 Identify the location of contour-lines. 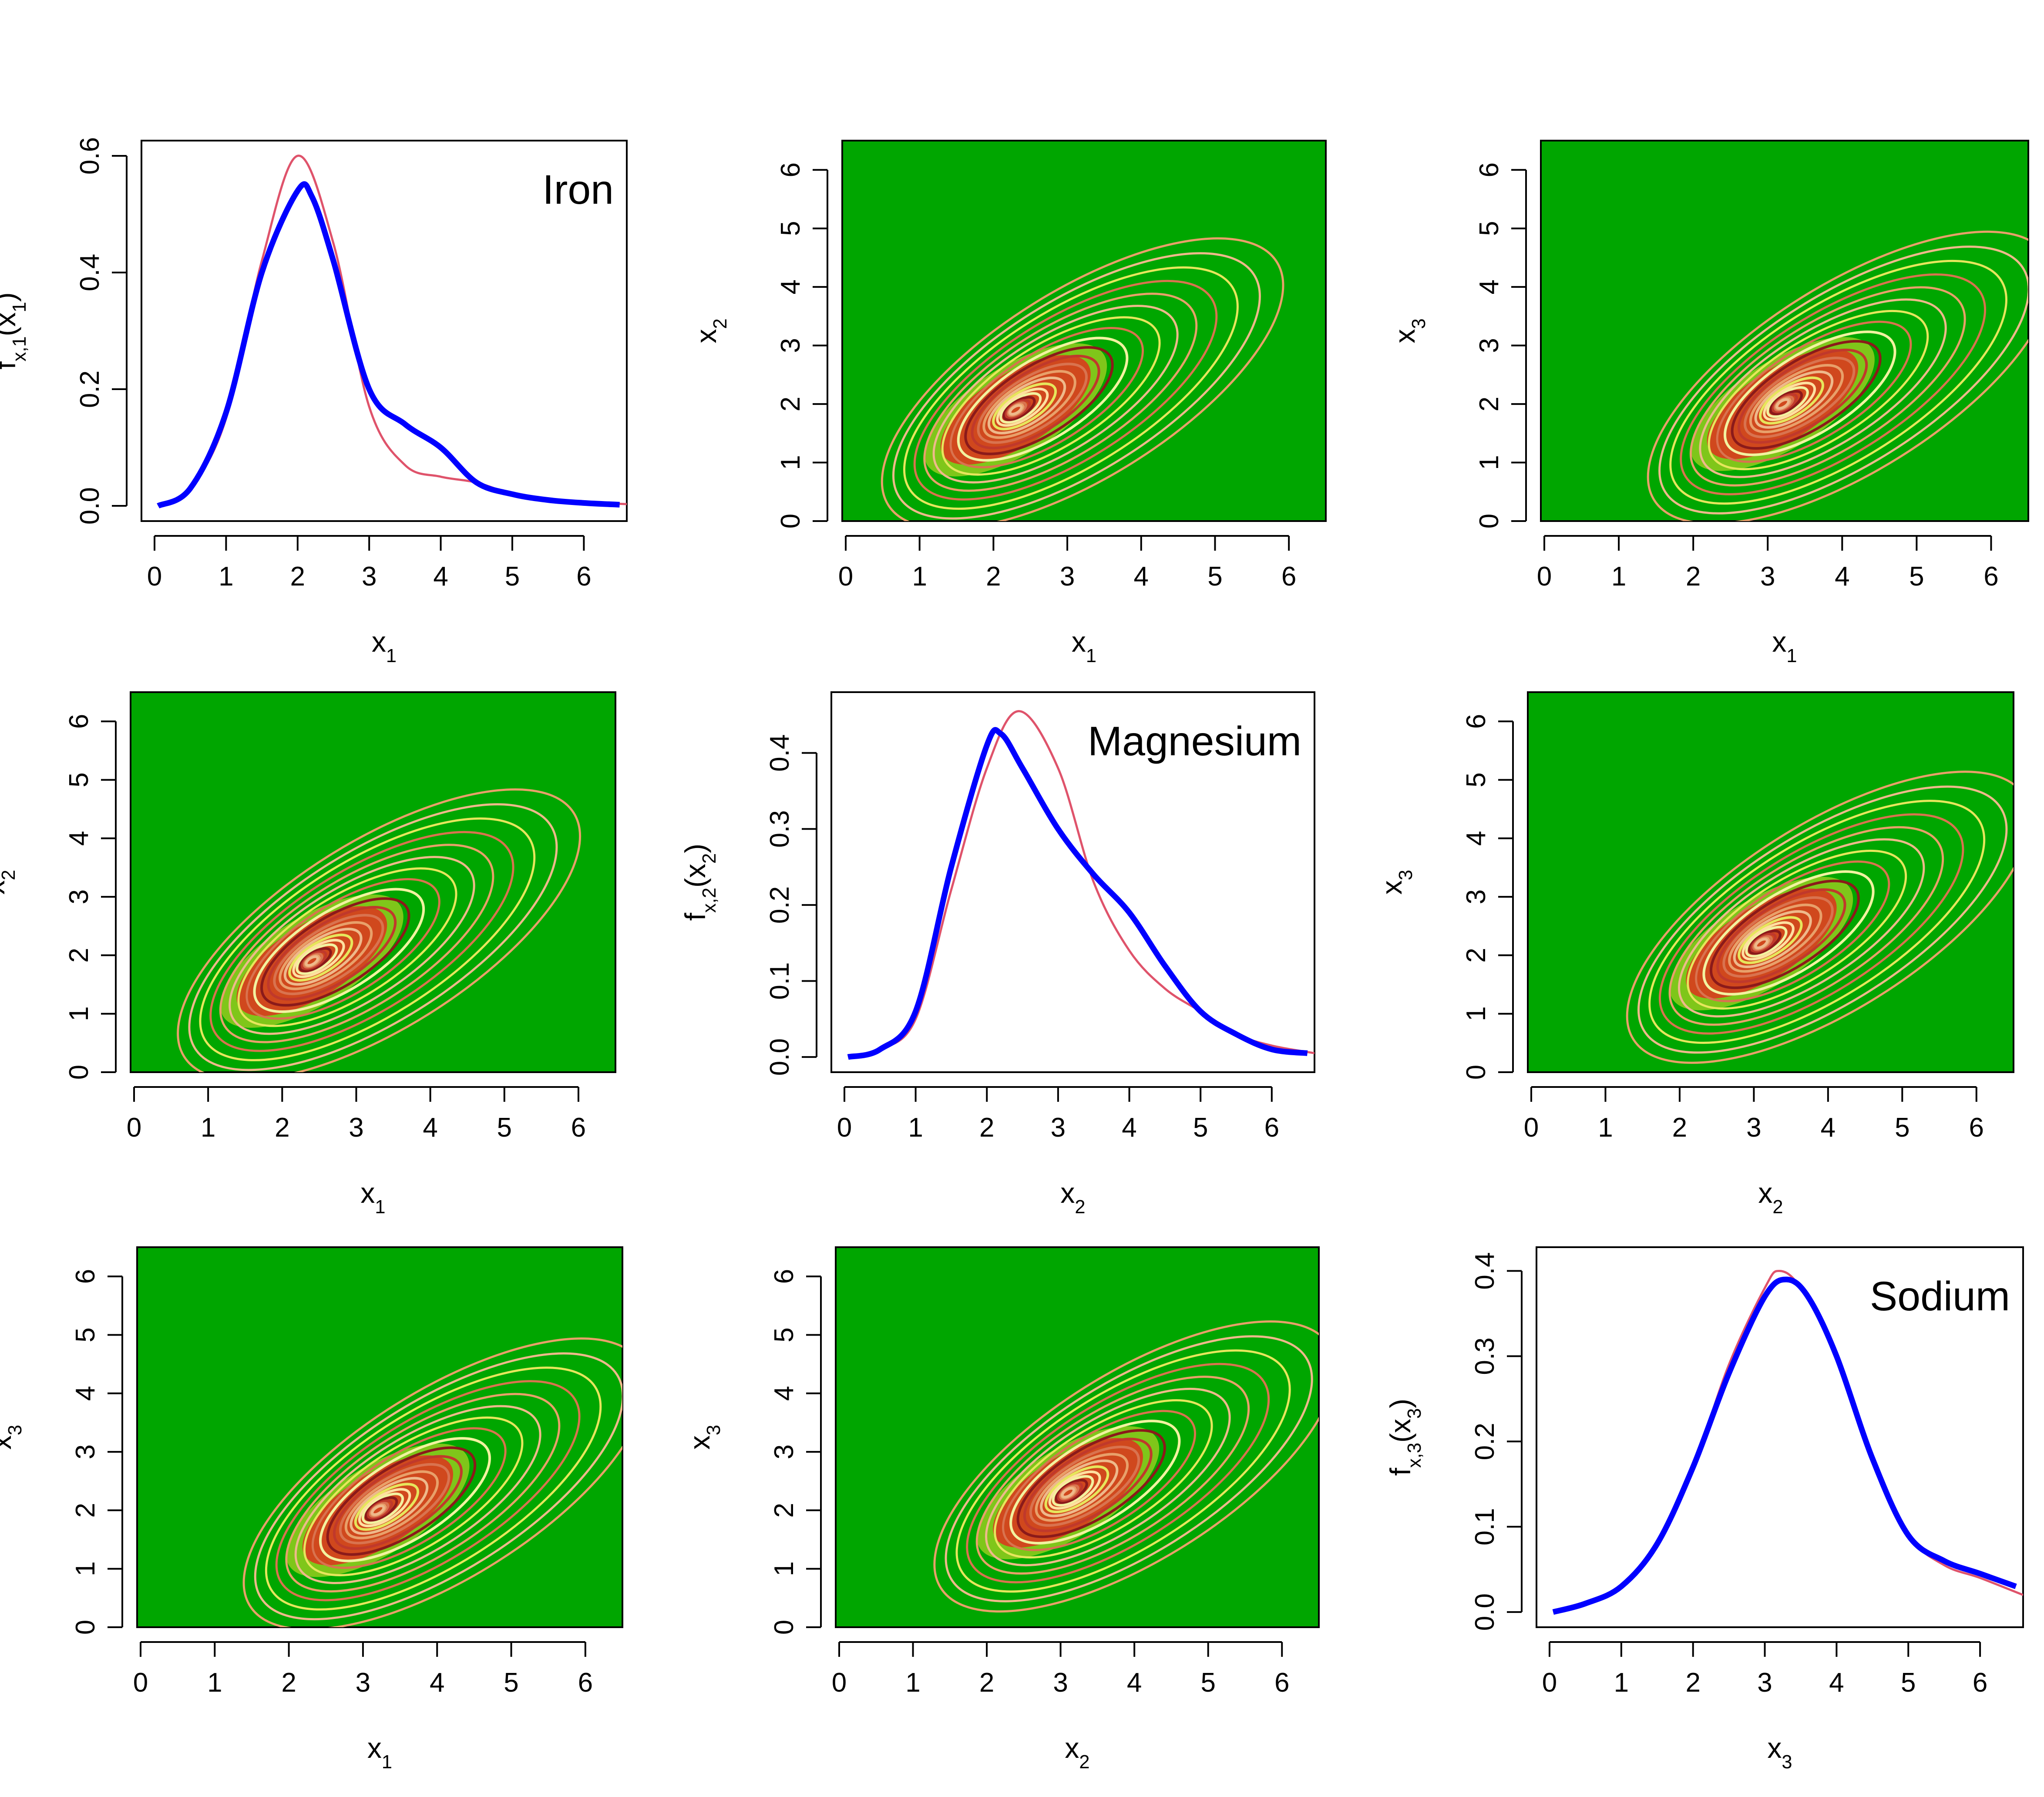
(1837, 375).